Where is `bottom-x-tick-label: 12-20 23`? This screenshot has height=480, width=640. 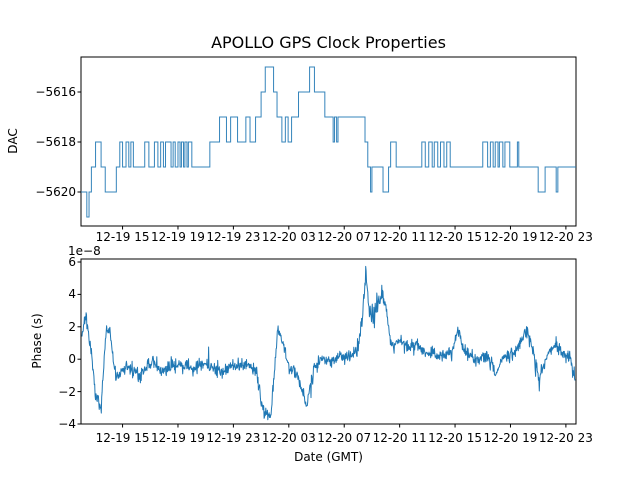 bottom-x-tick-label: 12-20 23 is located at coordinates (565, 438).